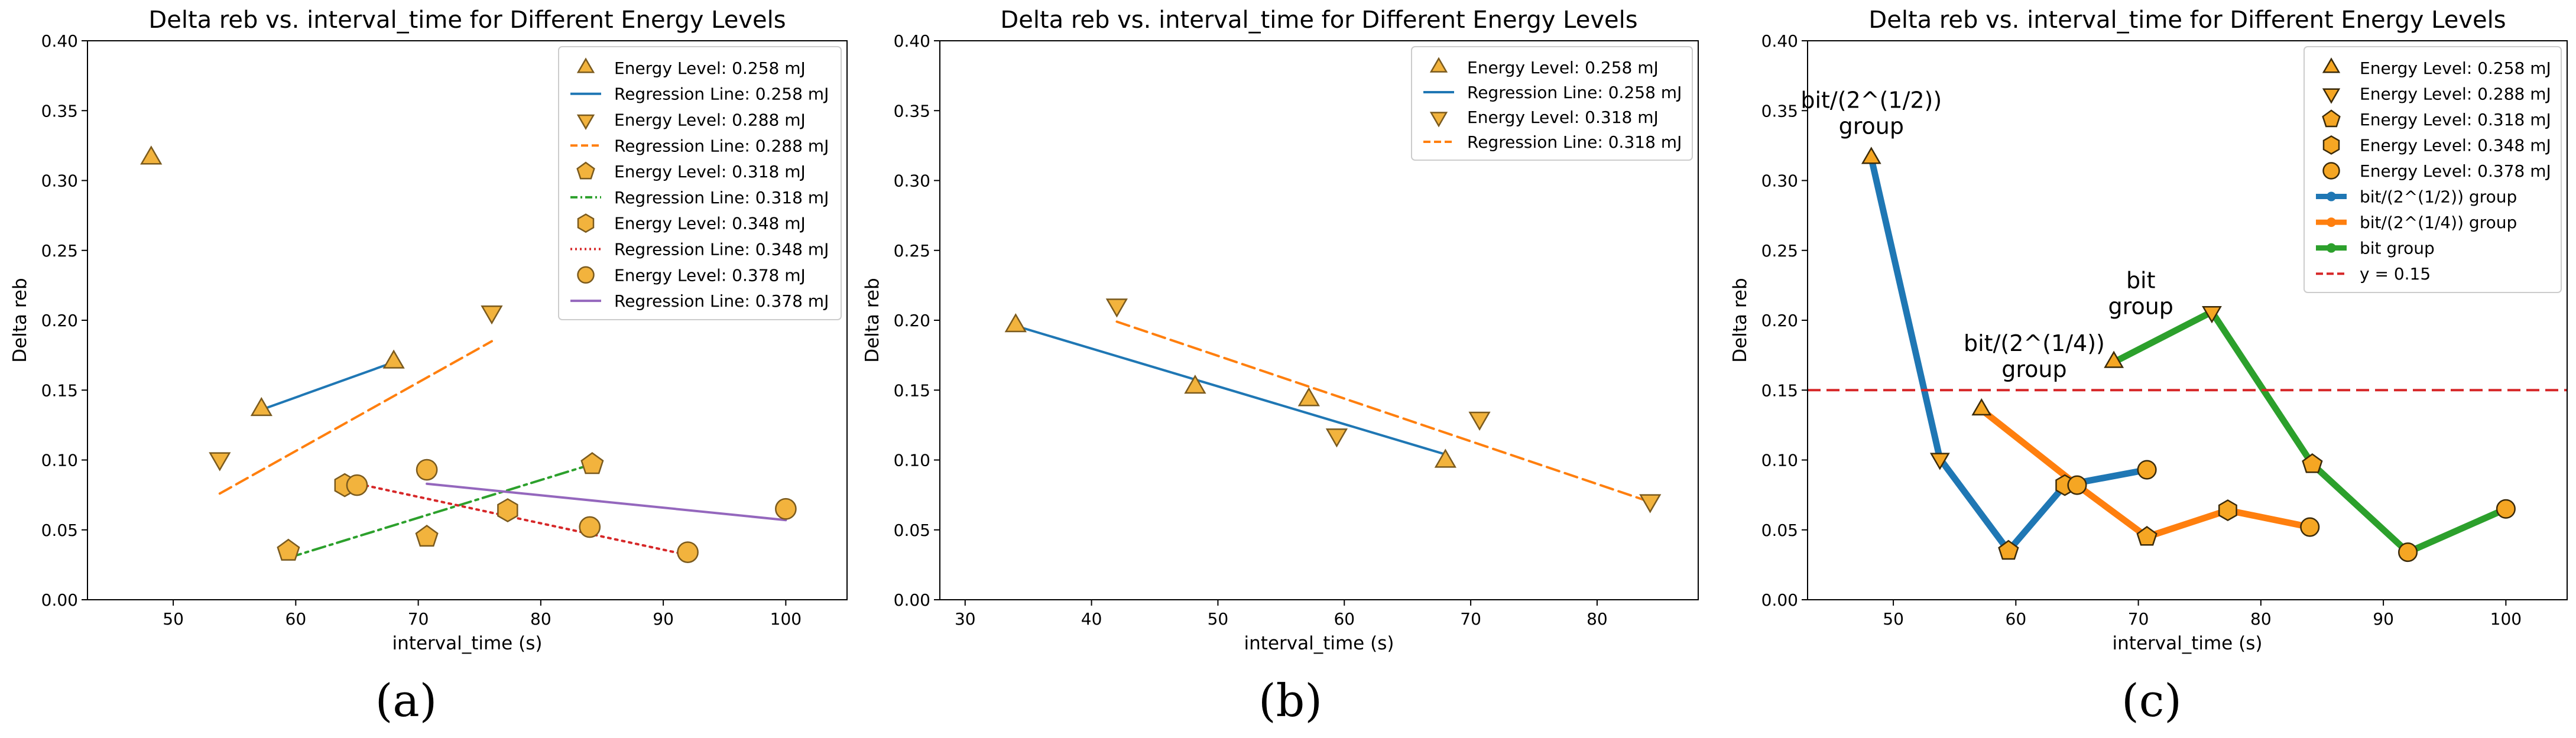 Image resolution: width=2576 pixels, height=738 pixels. I want to click on series-regression-line-0-258-mj, so click(1230, 390).